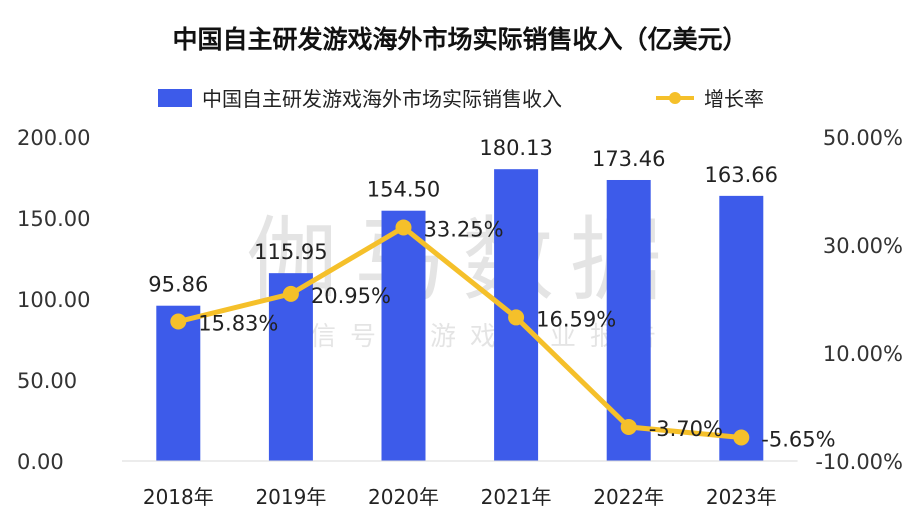  Describe the element at coordinates (178, 285) in the screenshot. I see `bar-value-label: 95.86` at that location.